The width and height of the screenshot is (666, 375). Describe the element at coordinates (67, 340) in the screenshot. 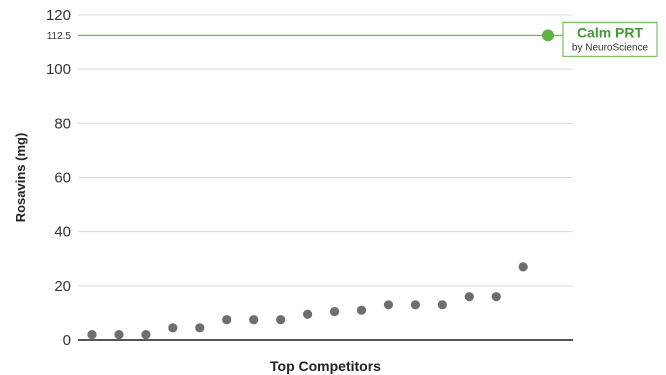

I see `y-tick-label-0: 0` at that location.